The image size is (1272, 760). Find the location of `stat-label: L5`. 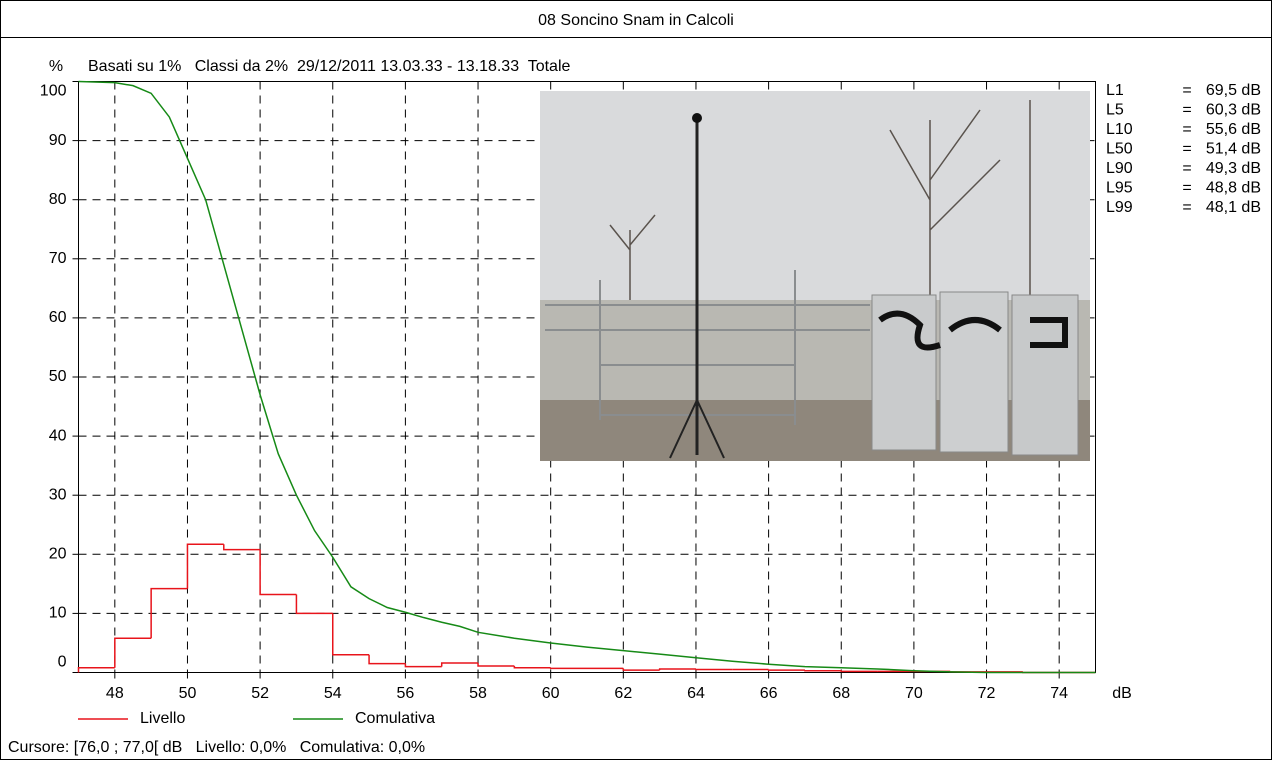

stat-label: L5 is located at coordinates (1115, 110).